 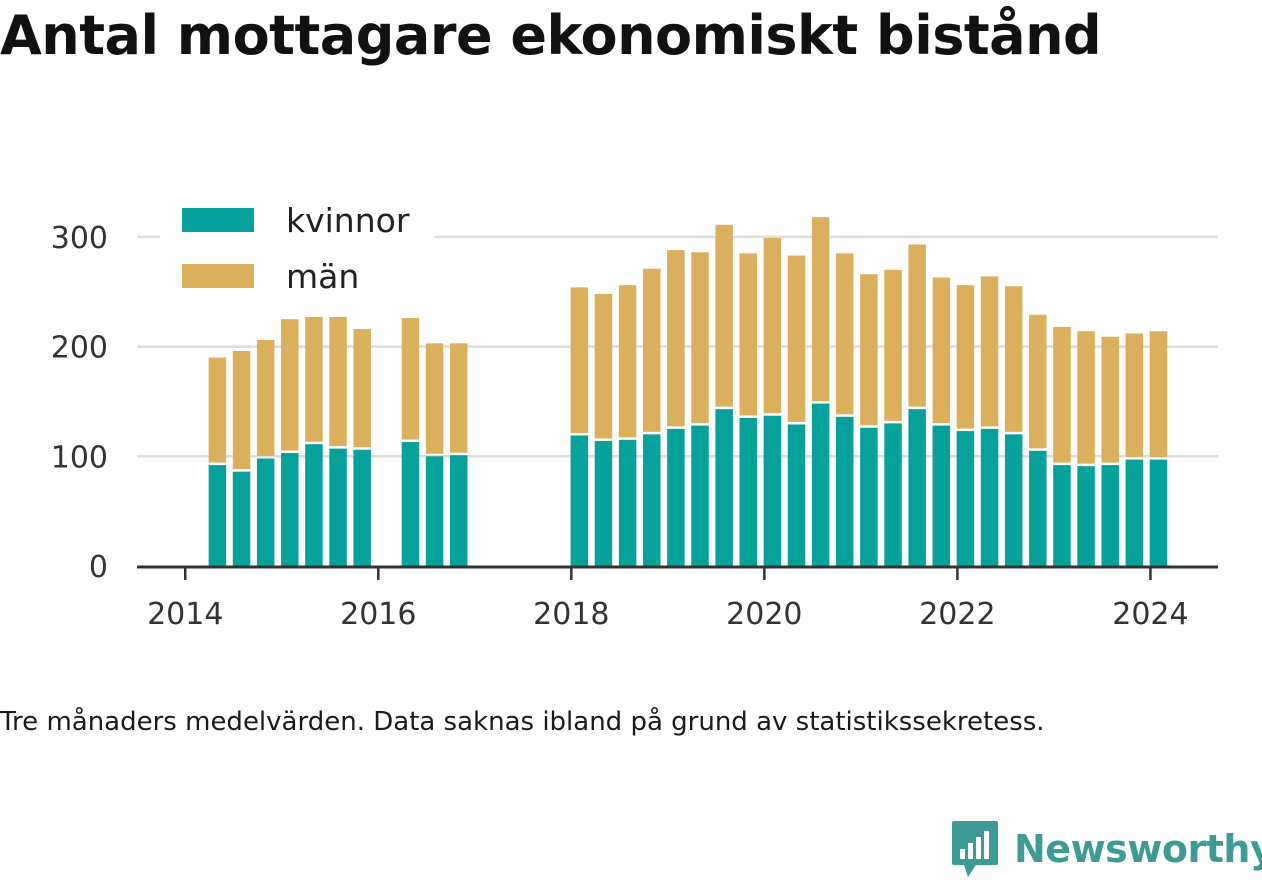 I want to click on x-tick-label: 2014, so click(x=185, y=614).